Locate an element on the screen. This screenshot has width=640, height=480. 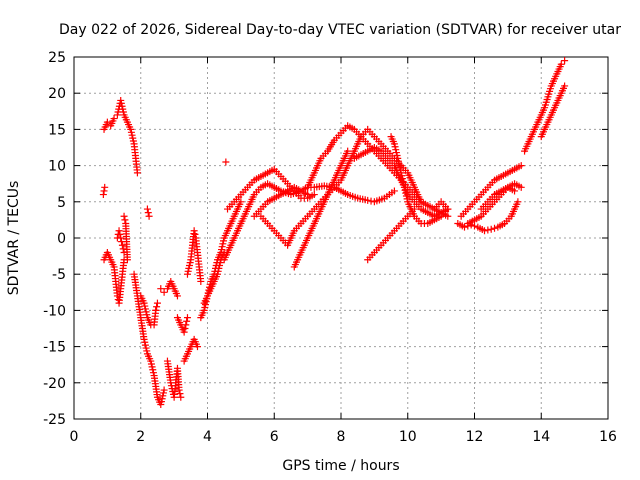
y-tick-label: -10 is located at coordinates (54, 311).